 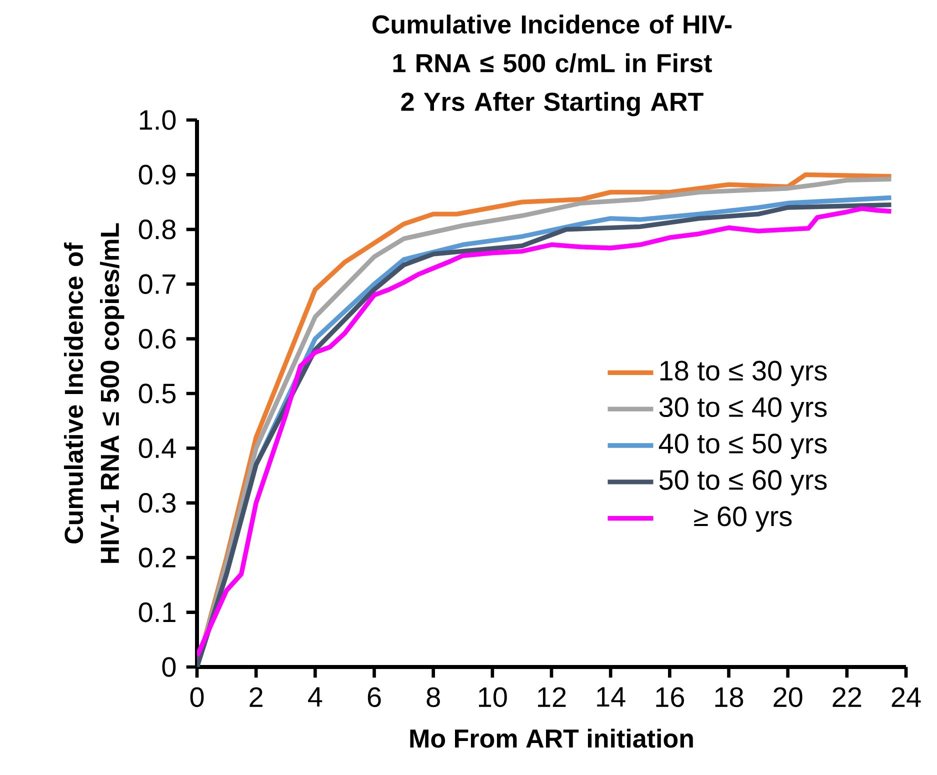 I want to click on x-axis-title: Mo From ART initiation, so click(x=551, y=738).